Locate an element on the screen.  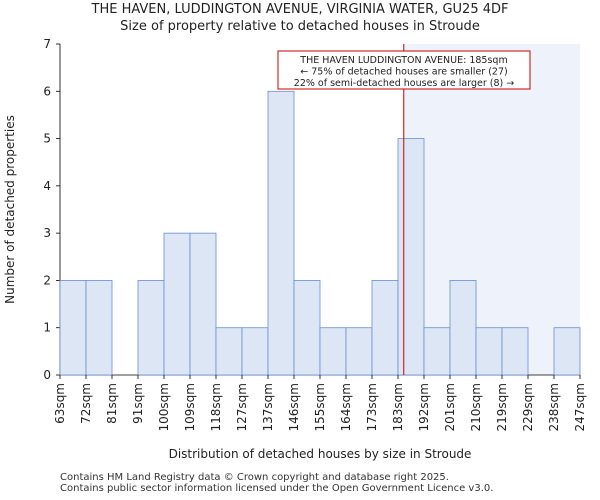
y-tick-label: 6 is located at coordinates (47, 91).